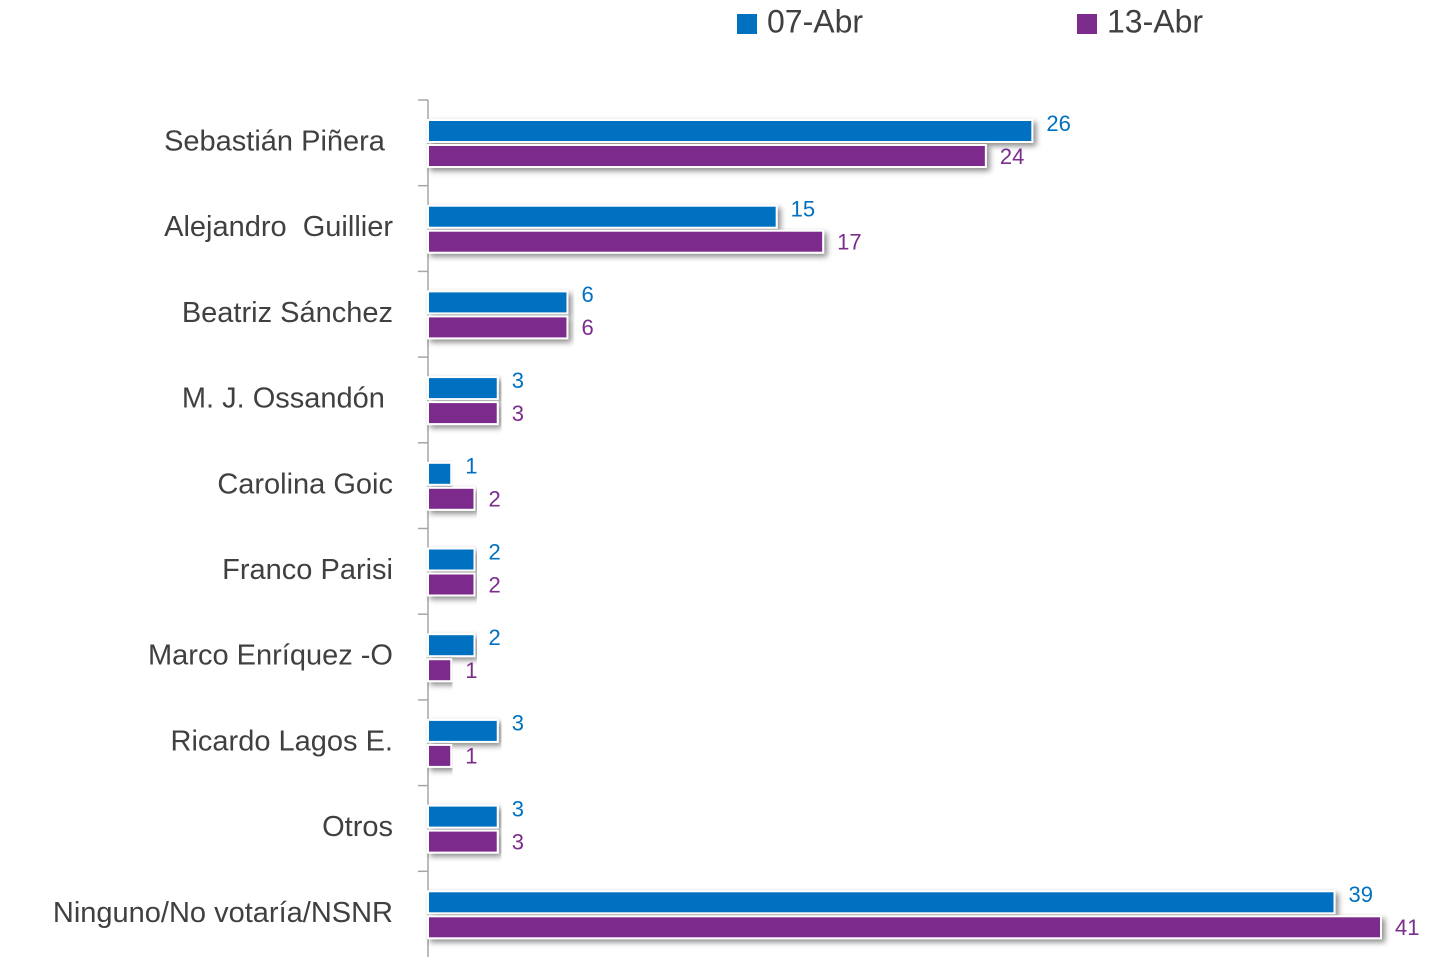 This screenshot has height=957, width=1430. I want to click on y-tick-label: Beatriz Sánchez, so click(287, 313).